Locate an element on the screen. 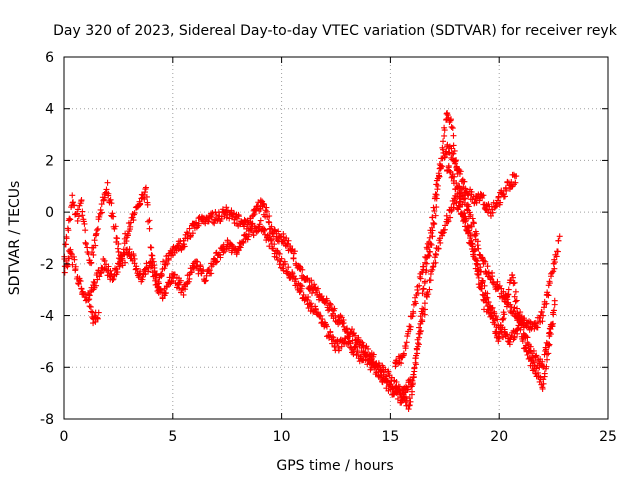  x-tick-label: 10 is located at coordinates (282, 437).